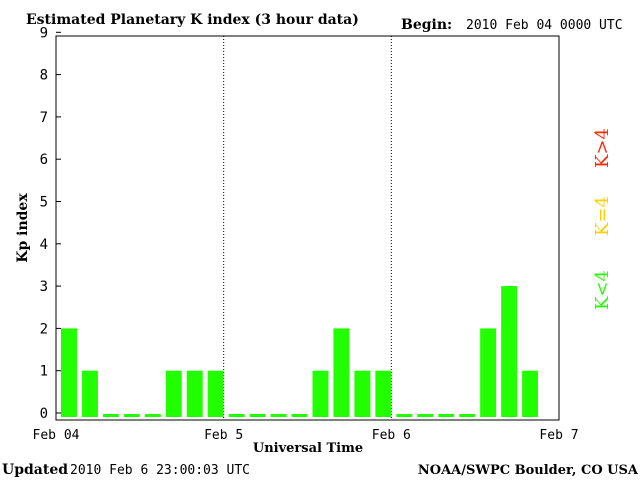 The width and height of the screenshot is (640, 480). I want to click on y-tick-label: 6, so click(44, 160).